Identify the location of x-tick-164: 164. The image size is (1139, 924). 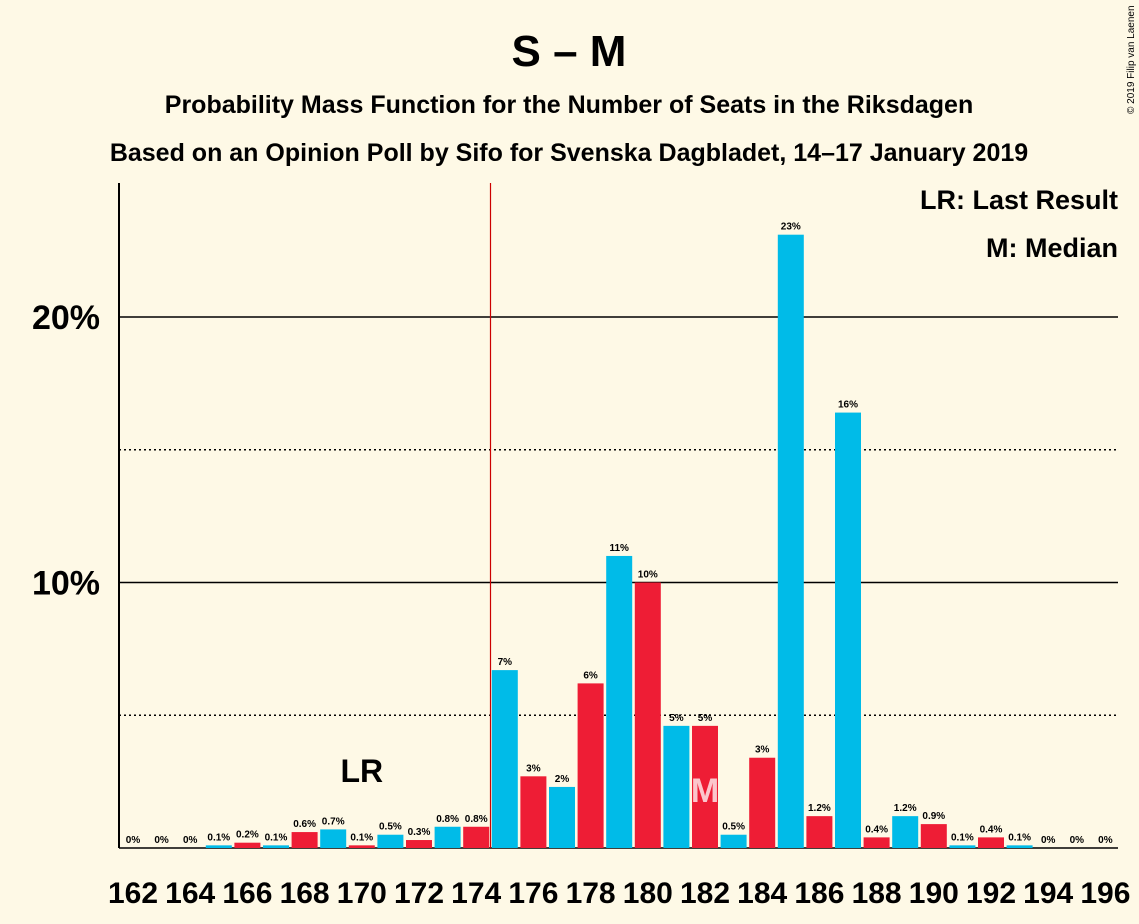
(190, 893).